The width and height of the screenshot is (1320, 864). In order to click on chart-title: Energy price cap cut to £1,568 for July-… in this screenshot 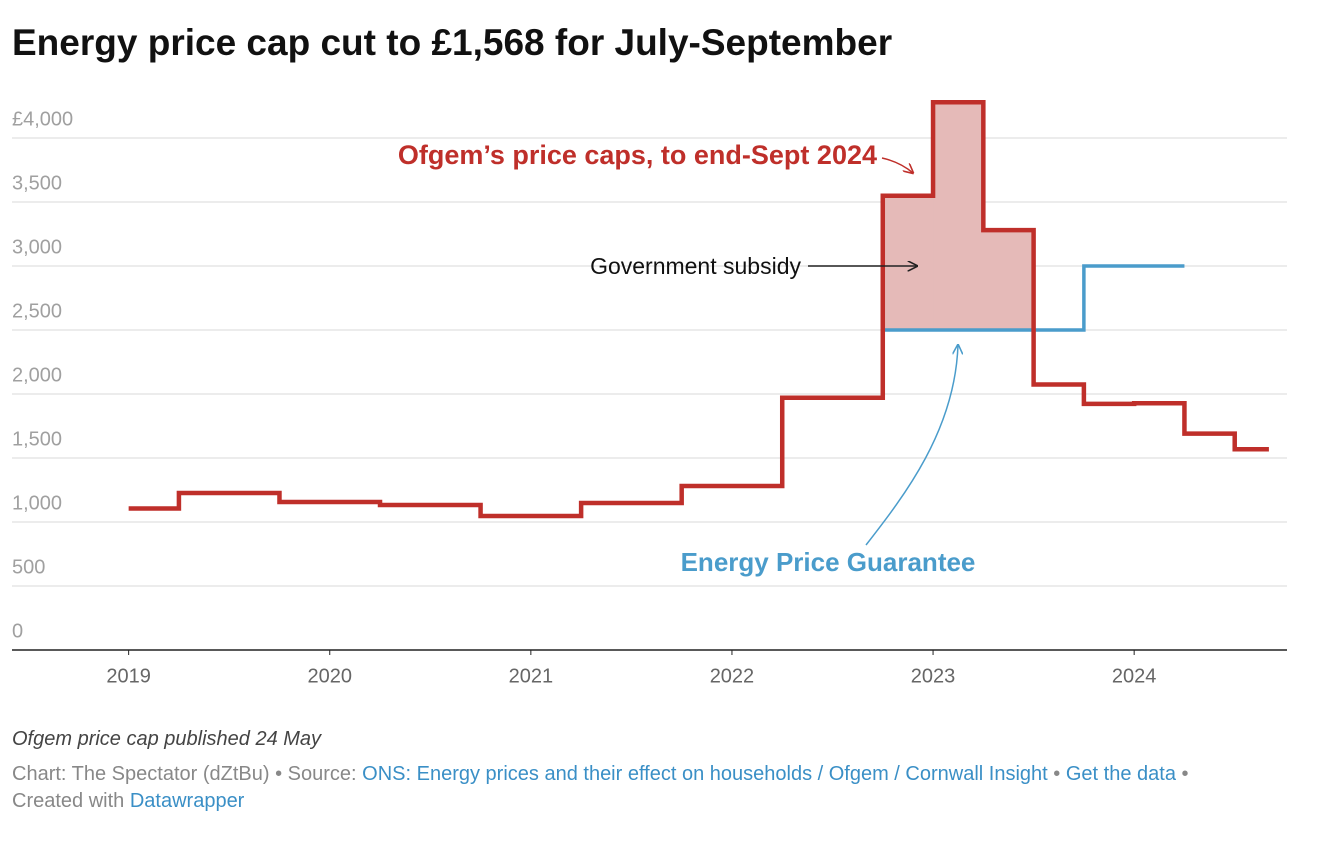, I will do `click(452, 42)`.